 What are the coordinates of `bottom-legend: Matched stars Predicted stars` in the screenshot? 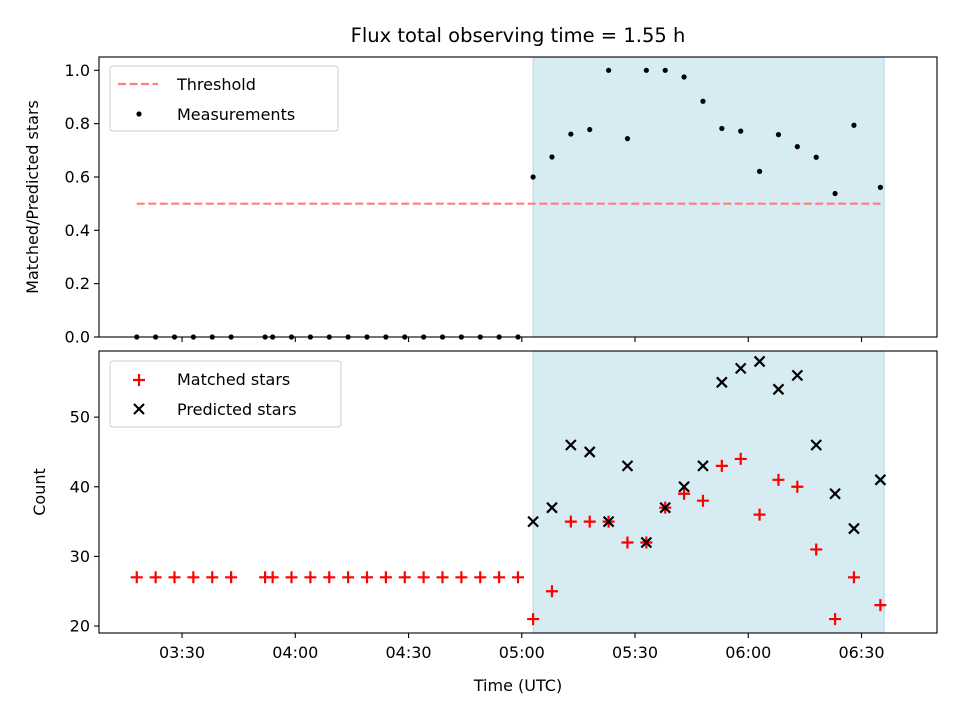 It's located at (225, 394).